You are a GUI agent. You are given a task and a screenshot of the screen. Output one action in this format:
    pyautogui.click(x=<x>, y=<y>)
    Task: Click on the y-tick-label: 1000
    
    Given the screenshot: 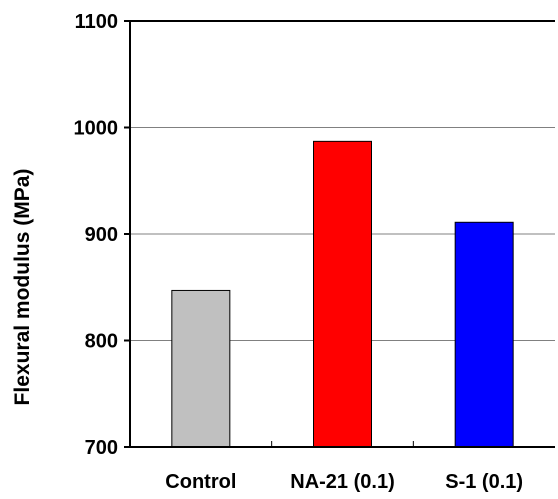 What is the action you would take?
    pyautogui.click(x=96, y=129)
    